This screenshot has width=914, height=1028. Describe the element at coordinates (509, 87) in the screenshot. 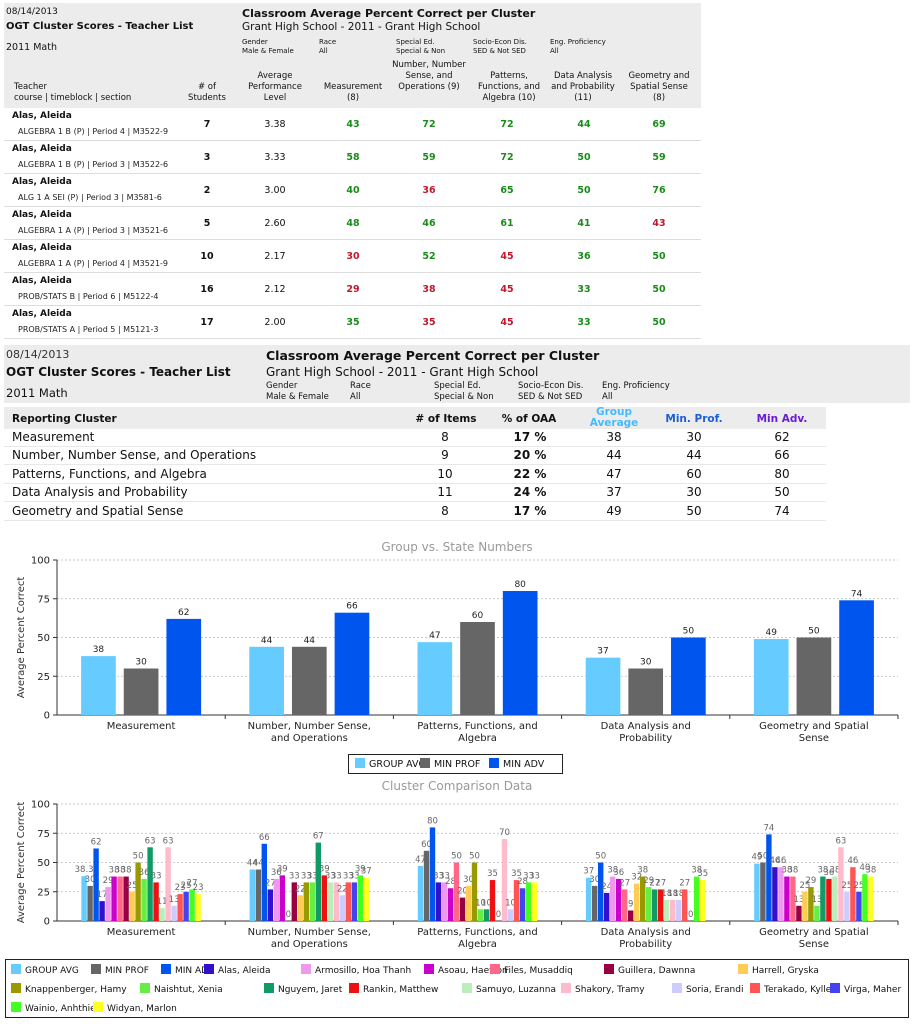

I see `col-patterns: Patterns, Functions, and Algebra (10)` at that location.